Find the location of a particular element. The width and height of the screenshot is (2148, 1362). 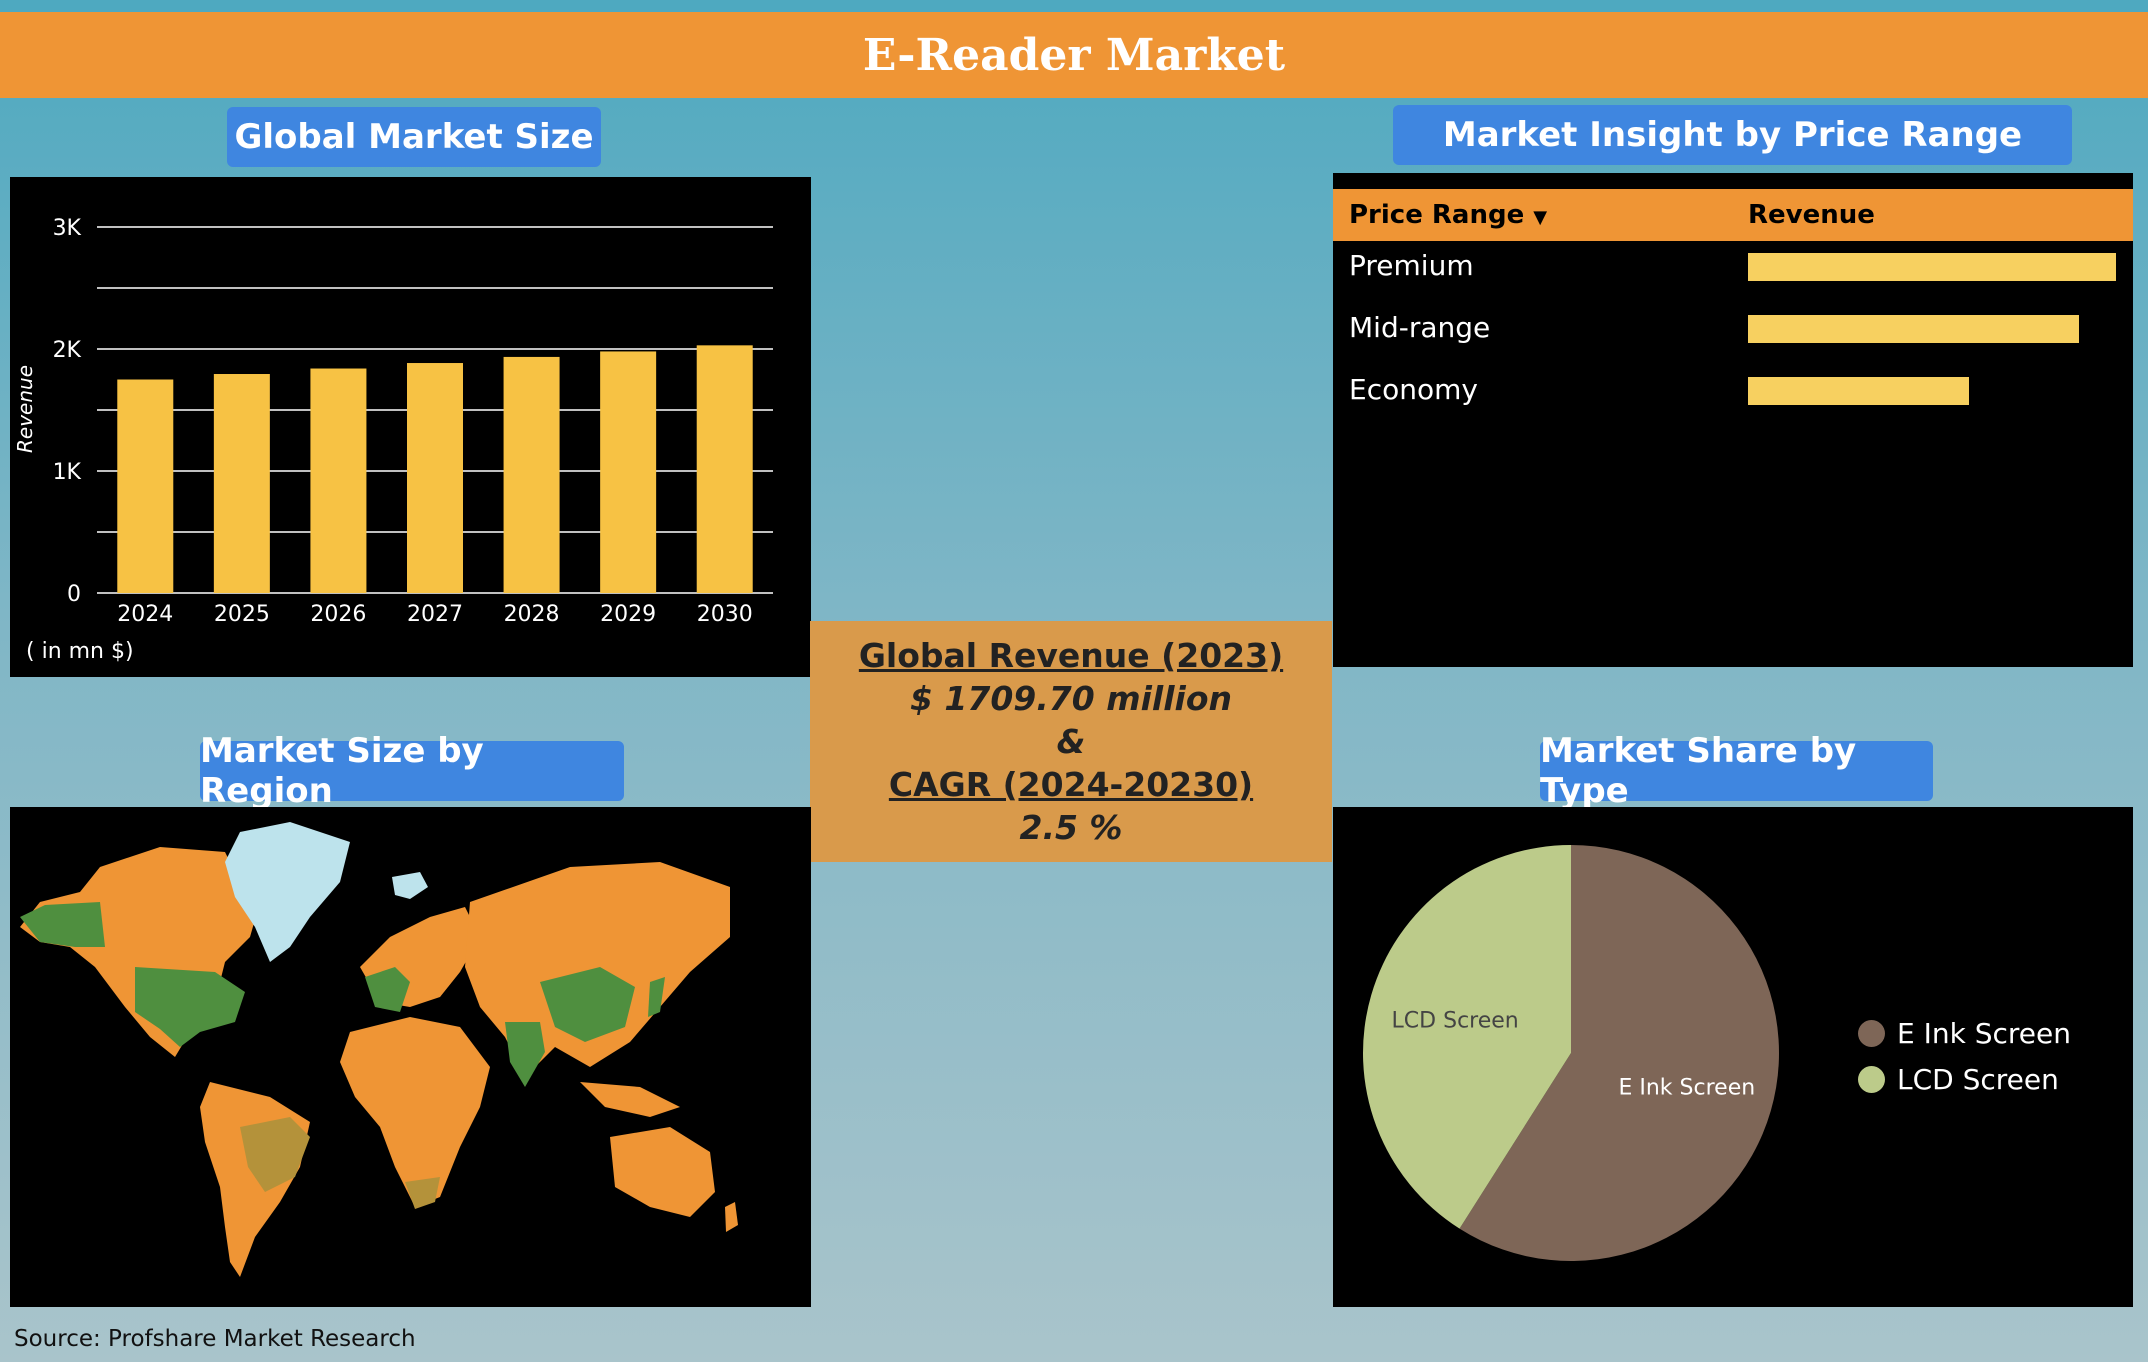

region-title: Market Size by Region is located at coordinates (342, 771).